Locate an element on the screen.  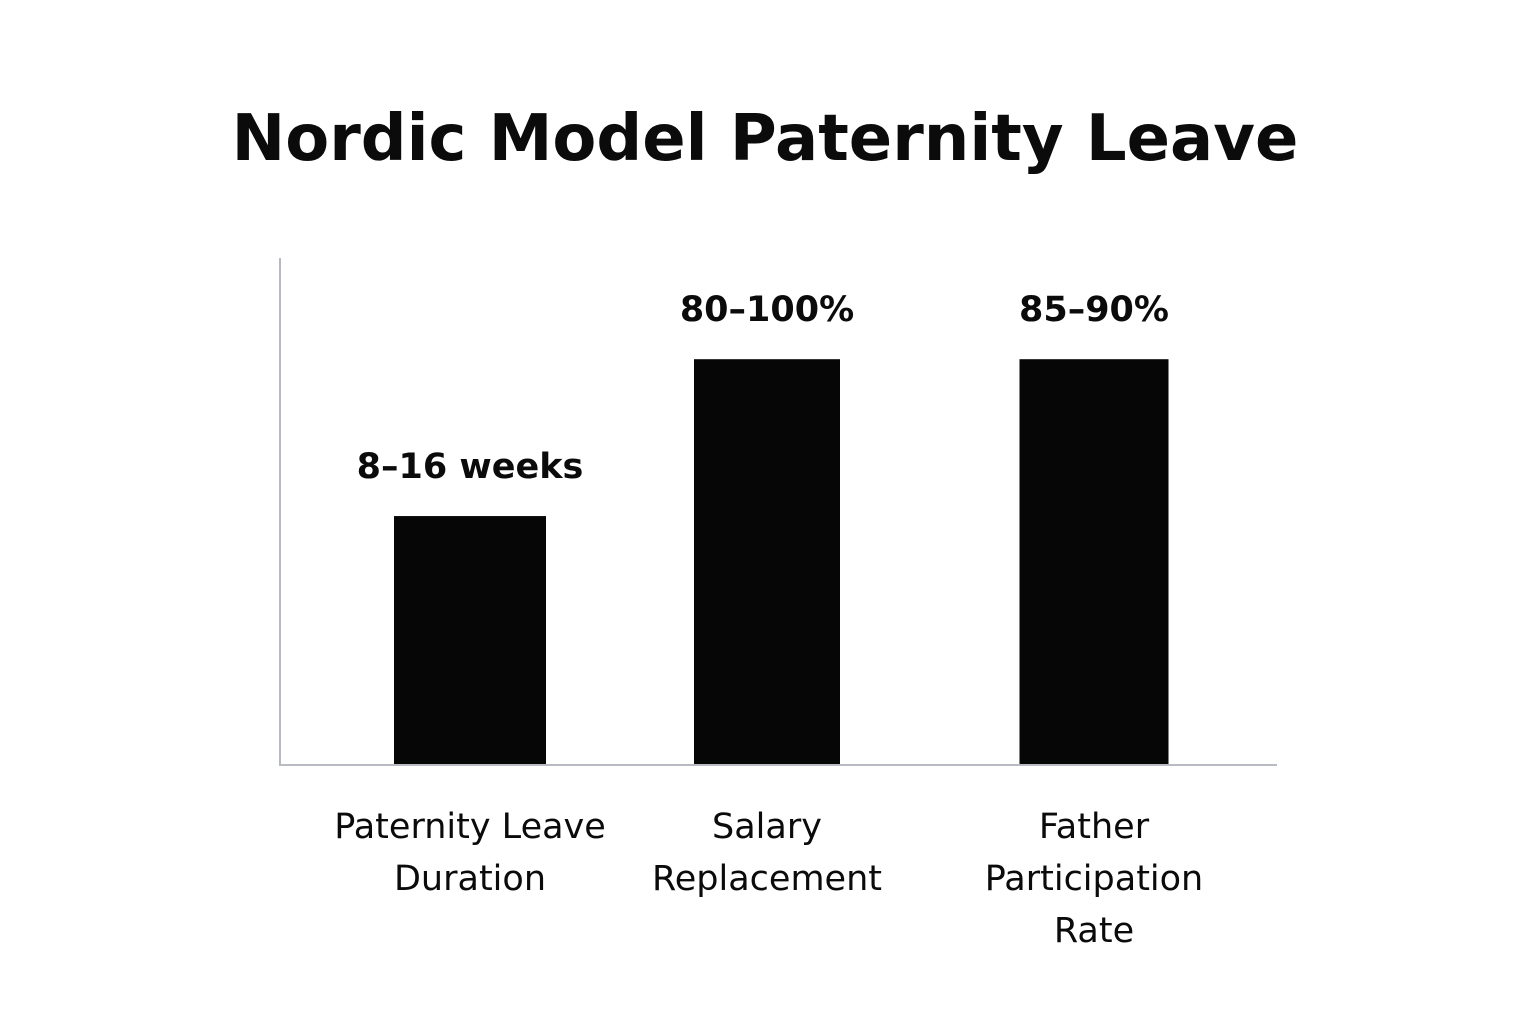
category-label-1: Paternity Leave Duration is located at coordinates (470, 853).